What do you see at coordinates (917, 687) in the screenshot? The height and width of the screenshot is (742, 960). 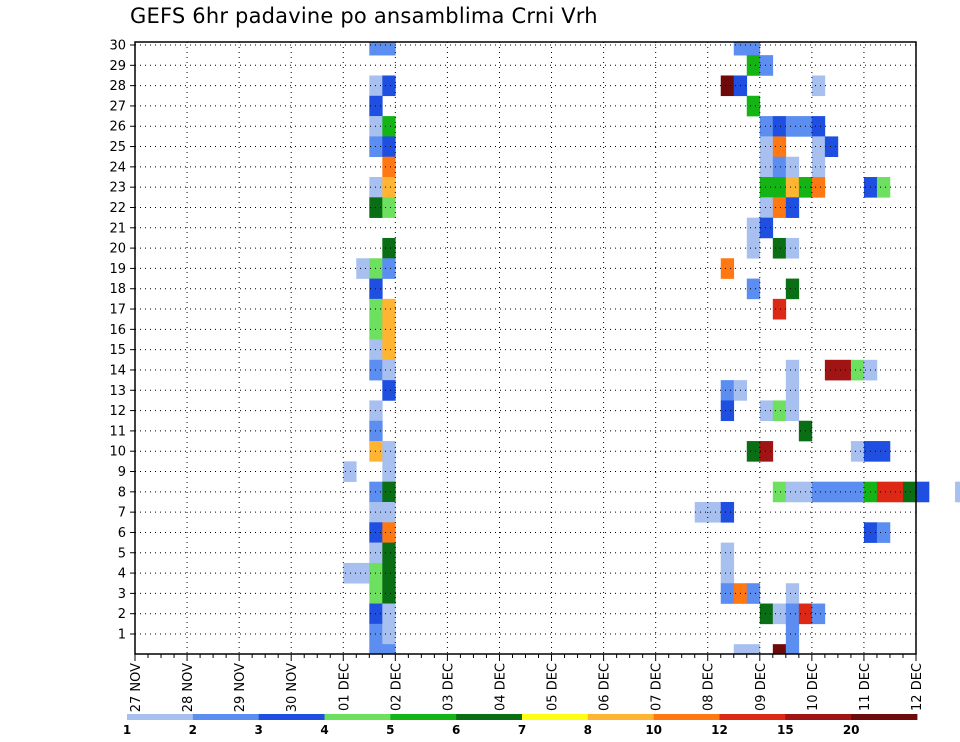 I see `x-tick-label: 12 DEC` at bounding box center [917, 687].